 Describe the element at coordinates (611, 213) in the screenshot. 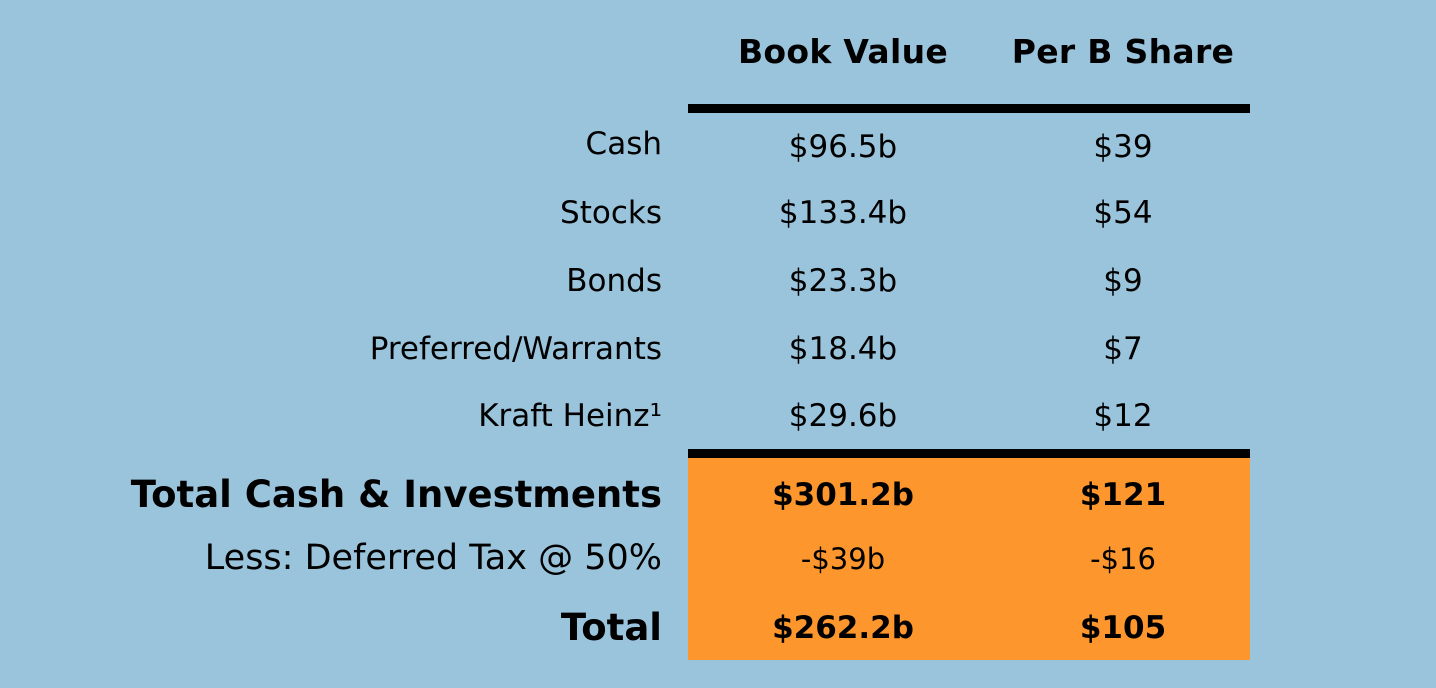

I see `row-label: Stocks` at that location.